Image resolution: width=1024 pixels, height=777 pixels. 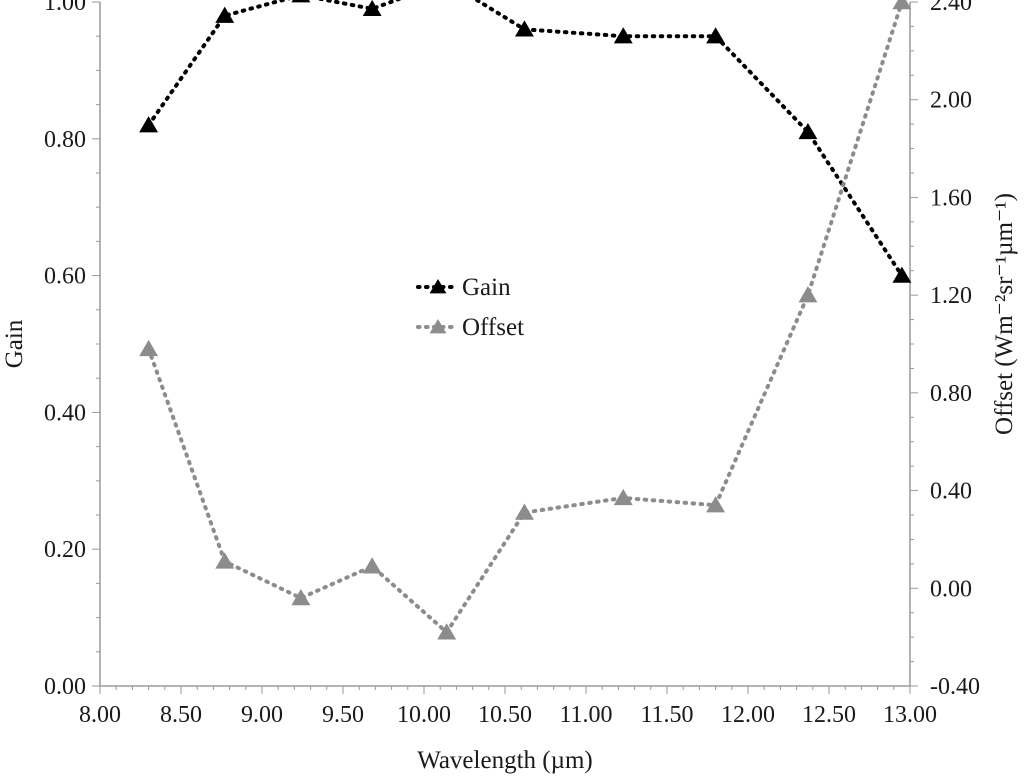 What do you see at coordinates (505, 760) in the screenshot?
I see `x-axis-title: Wavelength (µm)` at bounding box center [505, 760].